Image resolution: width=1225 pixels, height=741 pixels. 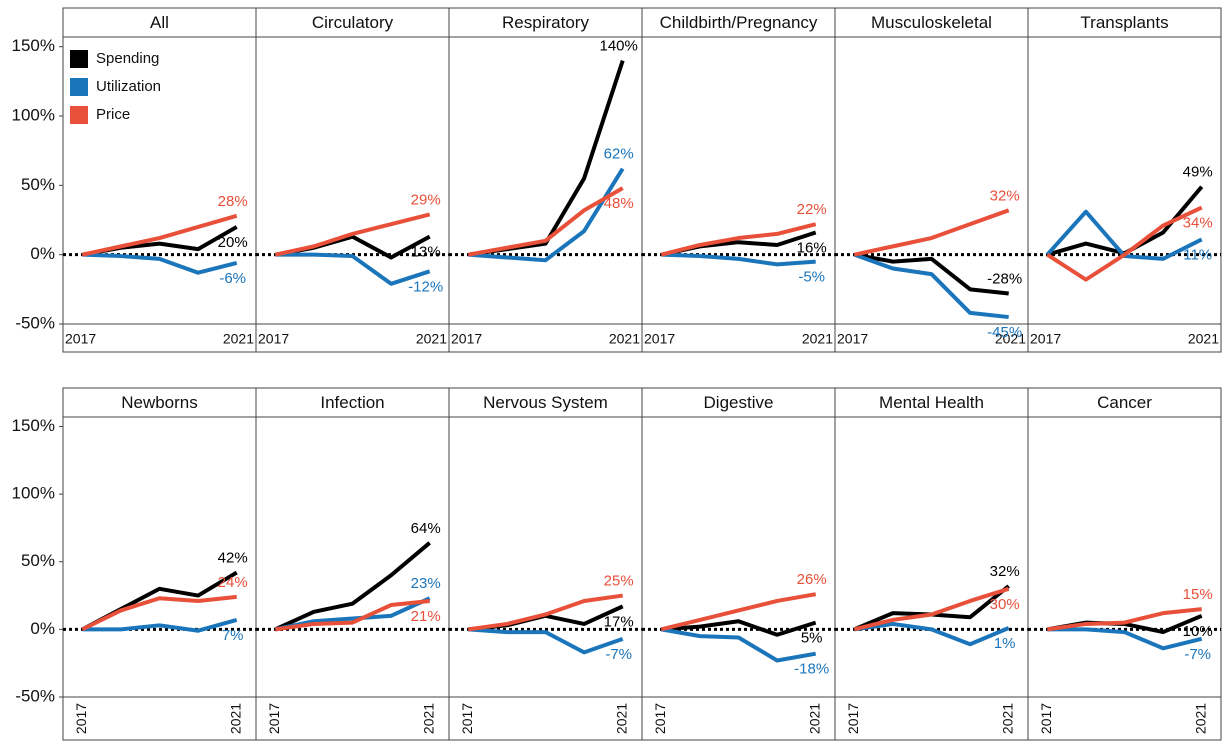 What do you see at coordinates (233, 242) in the screenshot?
I see `value-label: 20%` at bounding box center [233, 242].